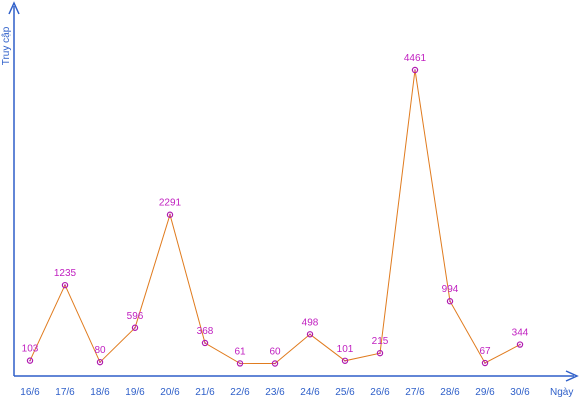 The image size is (580, 400). What do you see at coordinates (100, 350) in the screenshot?
I see `data-label: 80` at bounding box center [100, 350].